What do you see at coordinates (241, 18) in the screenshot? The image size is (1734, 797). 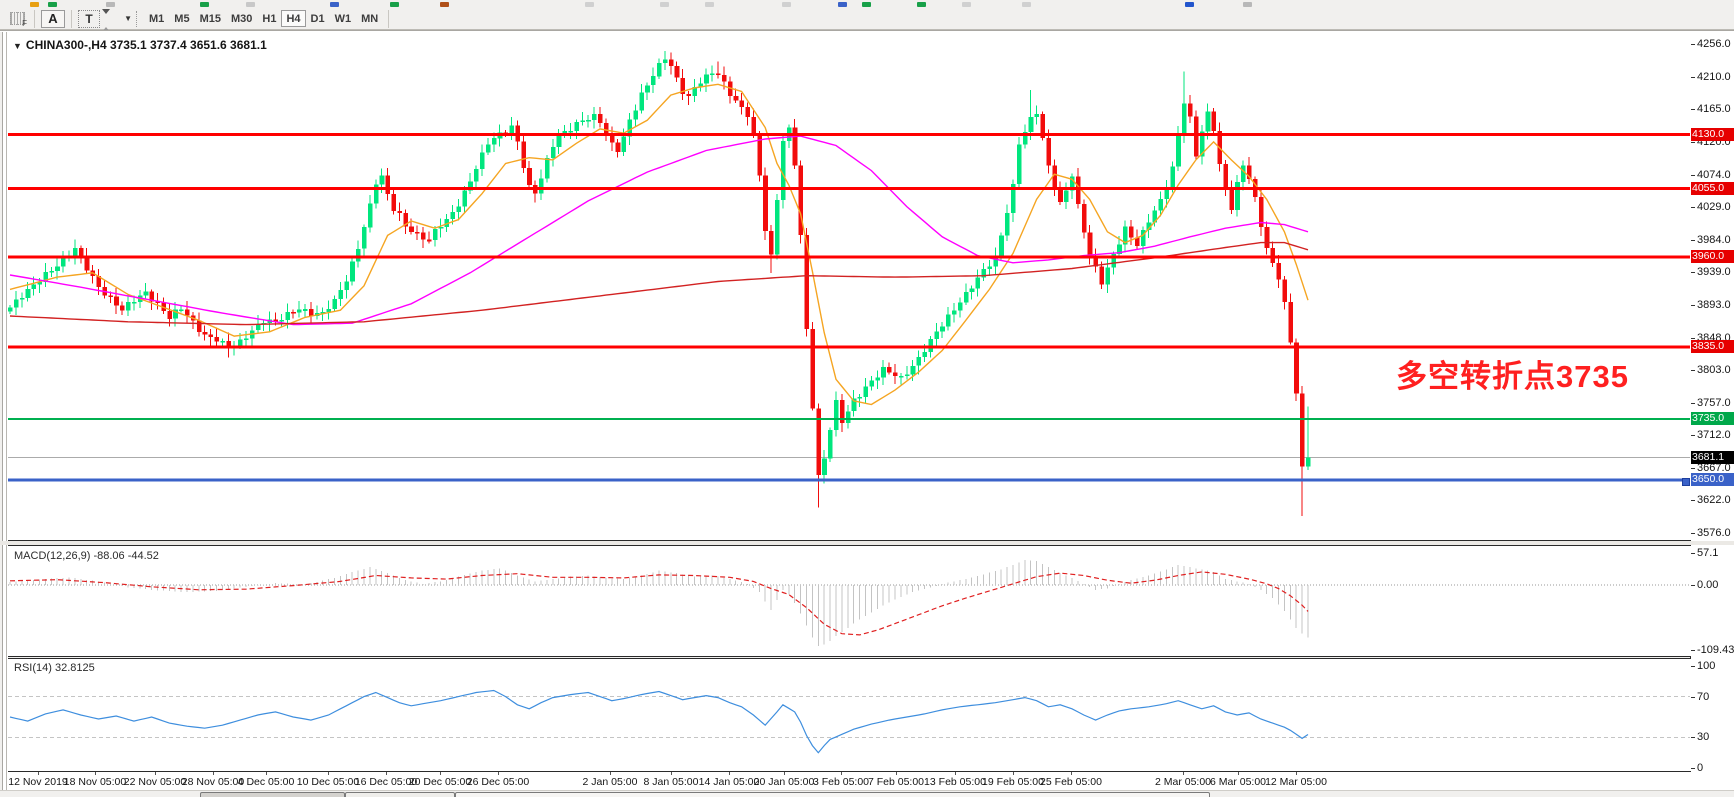 I see `timeframe-M30: M30` at bounding box center [241, 18].